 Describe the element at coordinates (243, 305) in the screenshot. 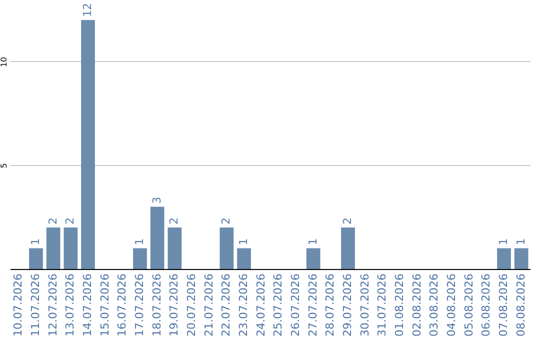

I see `x-tick-label: 23.07.2026` at that location.